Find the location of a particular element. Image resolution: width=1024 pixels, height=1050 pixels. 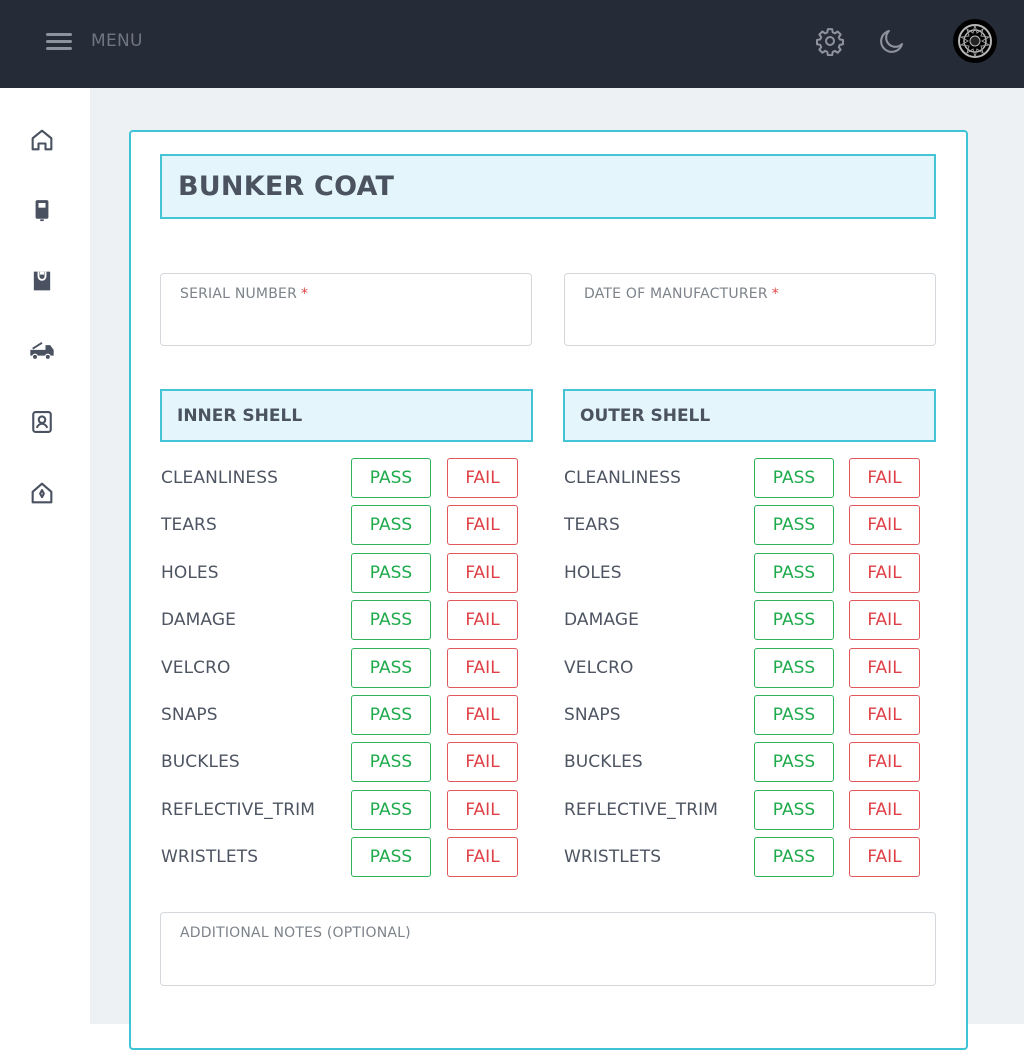

inner-row-label: WRISTLETS is located at coordinates (210, 857).